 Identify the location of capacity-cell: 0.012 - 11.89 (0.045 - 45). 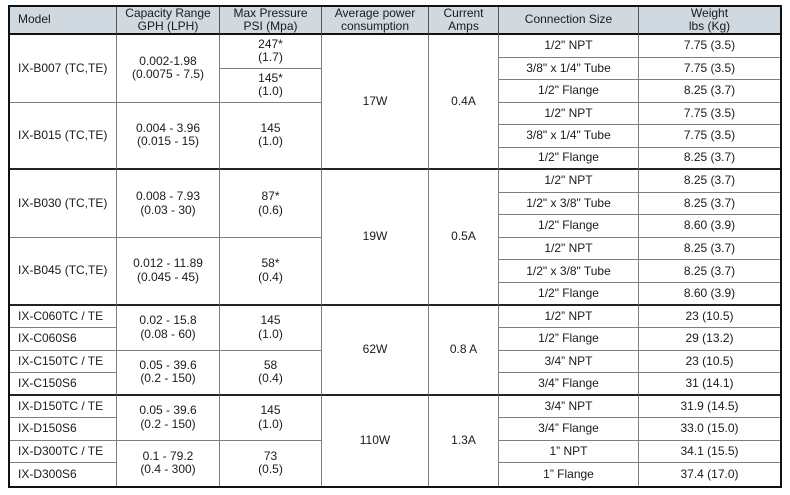
(168, 271).